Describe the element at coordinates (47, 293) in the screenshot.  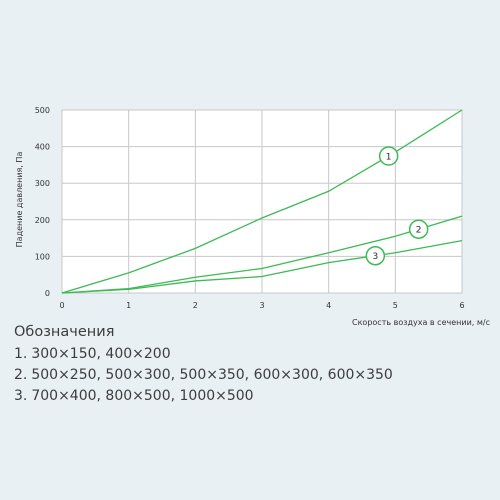
I see `y-tick-label: 0` at that location.